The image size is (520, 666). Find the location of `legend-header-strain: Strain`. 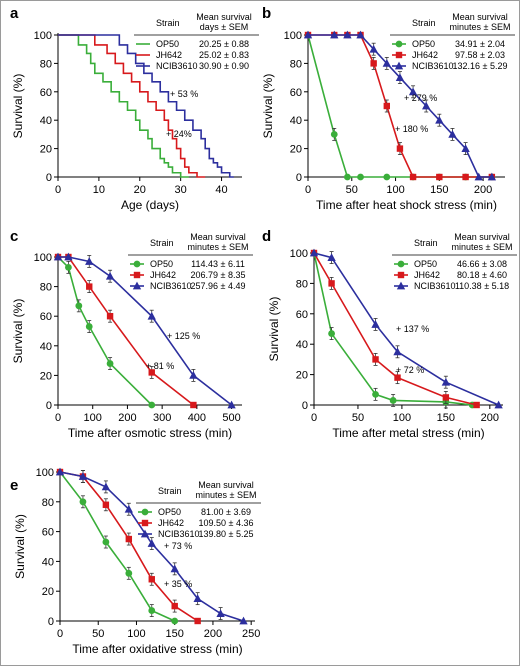

legend-header-strain: Strain is located at coordinates (424, 23).